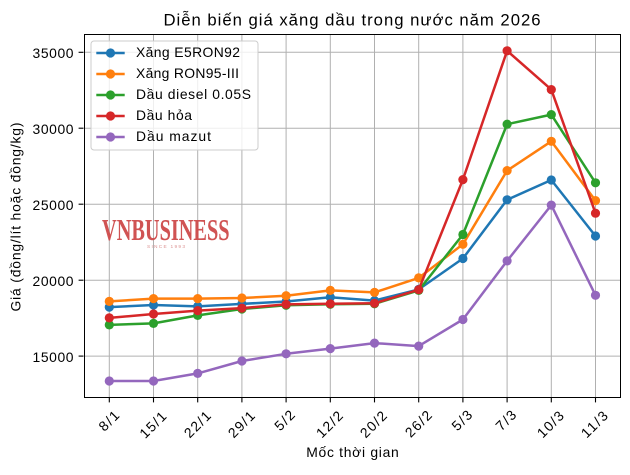 The width and height of the screenshot is (630, 475). Describe the element at coordinates (53, 281) in the screenshot. I see `svg-text: 20000` at that location.